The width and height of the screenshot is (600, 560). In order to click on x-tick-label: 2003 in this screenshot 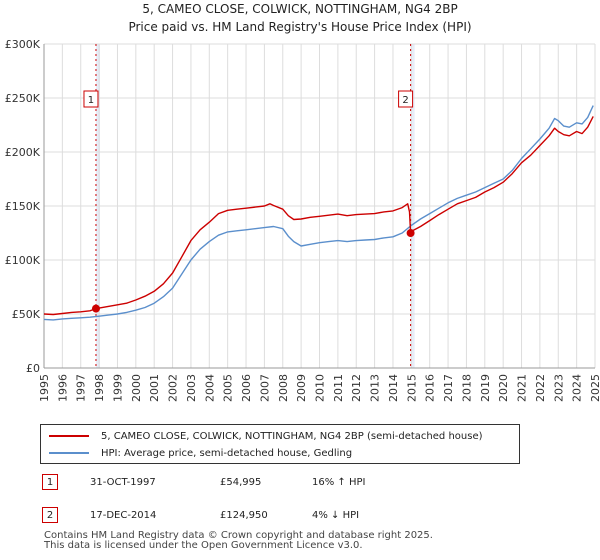, I will do `click(191, 388)`.